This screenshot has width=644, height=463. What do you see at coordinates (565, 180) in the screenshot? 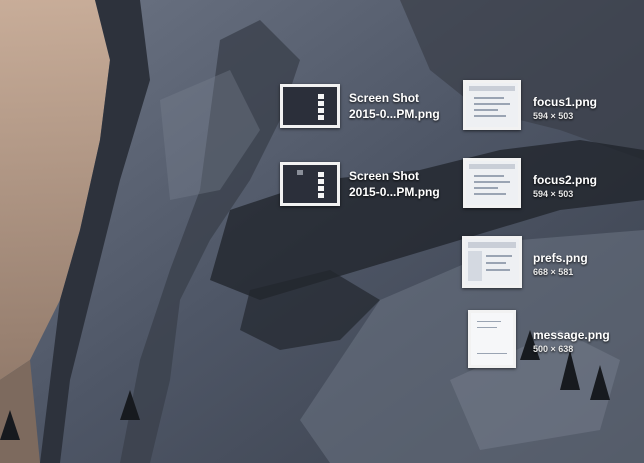
I see `file-name: focus2.png` at bounding box center [565, 180].